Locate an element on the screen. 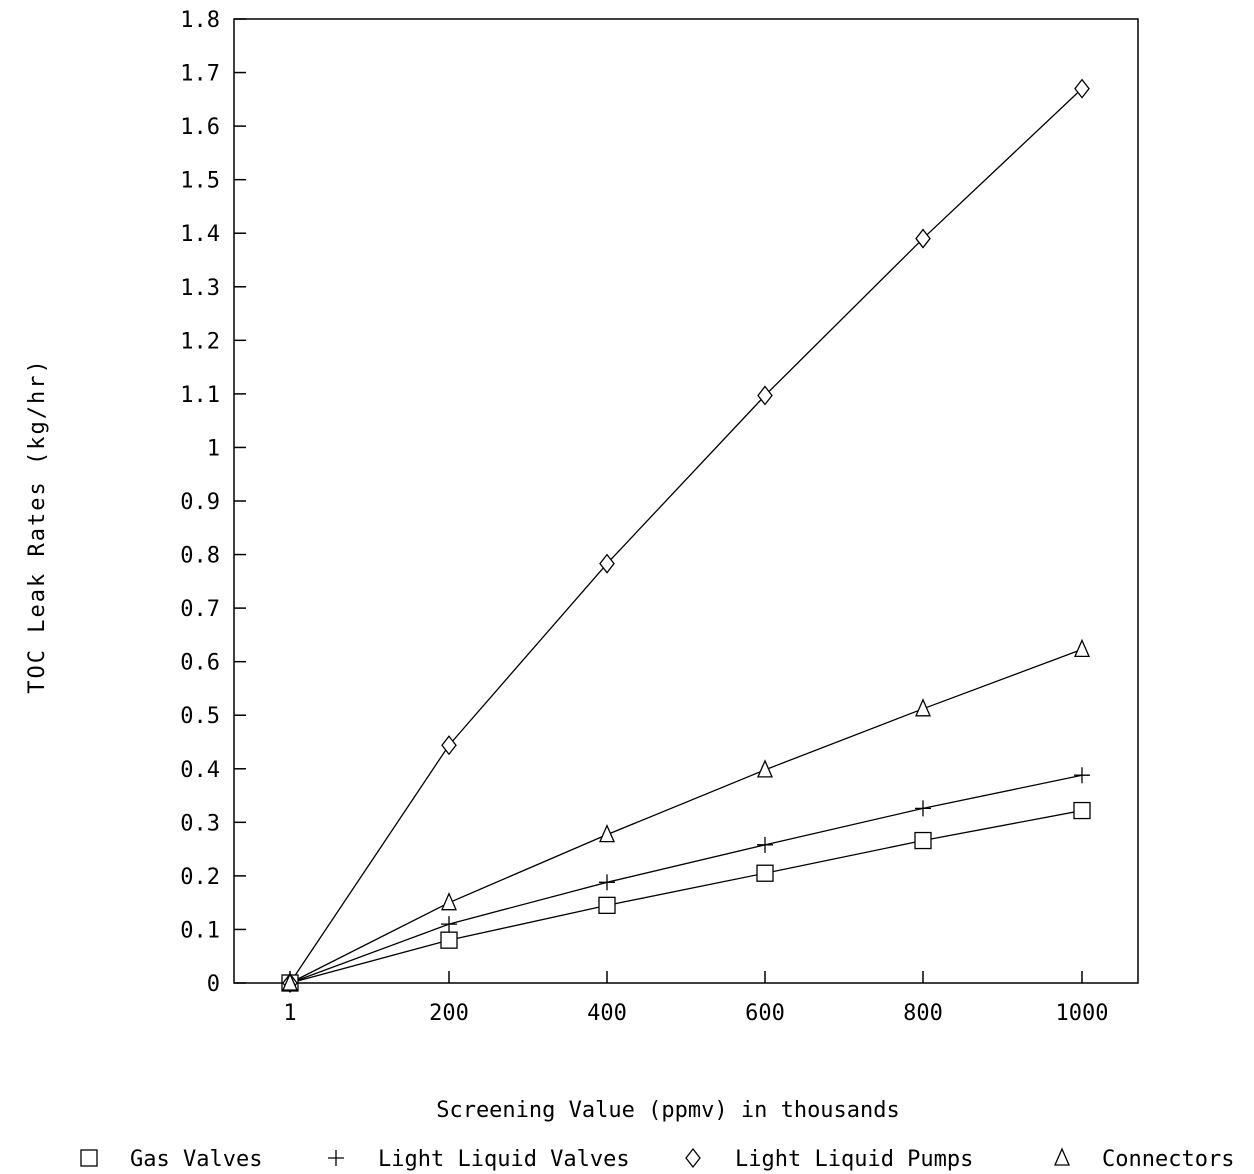  y-tick-label: 0.2 is located at coordinates (200, 877).